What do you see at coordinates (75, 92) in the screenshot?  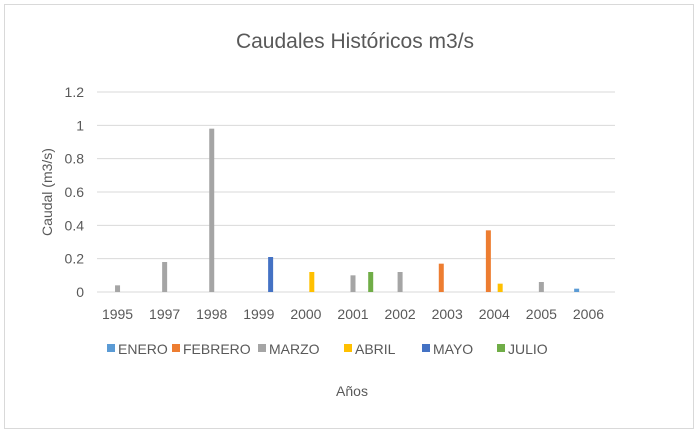 I see `y-tick-label: 1.2` at bounding box center [75, 92].